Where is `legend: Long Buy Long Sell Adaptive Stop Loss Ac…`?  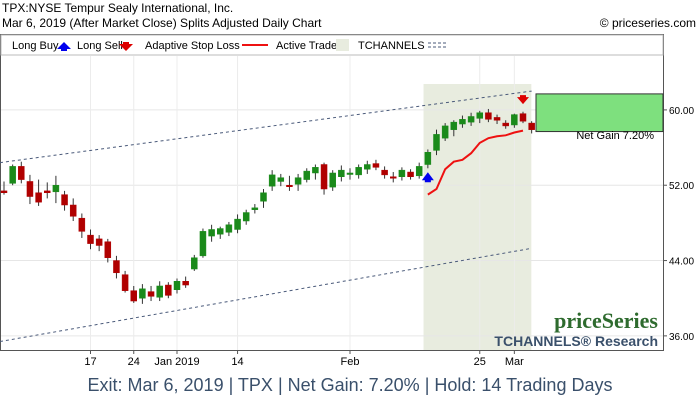
legend: Long Buy Long Sell Adaptive Stop Loss Ac… is located at coordinates (332, 45).